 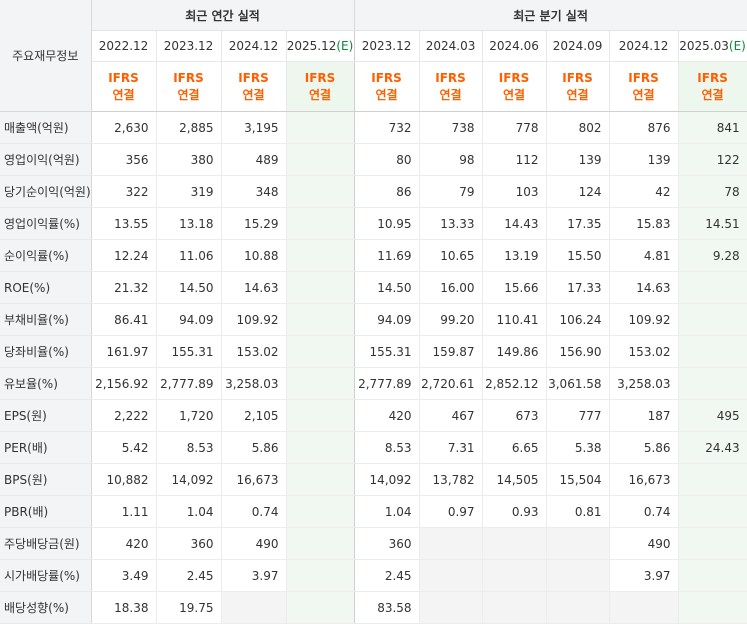 What do you see at coordinates (46, 223) in the screenshot?
I see `row-label: 영업이익률(%)` at bounding box center [46, 223].